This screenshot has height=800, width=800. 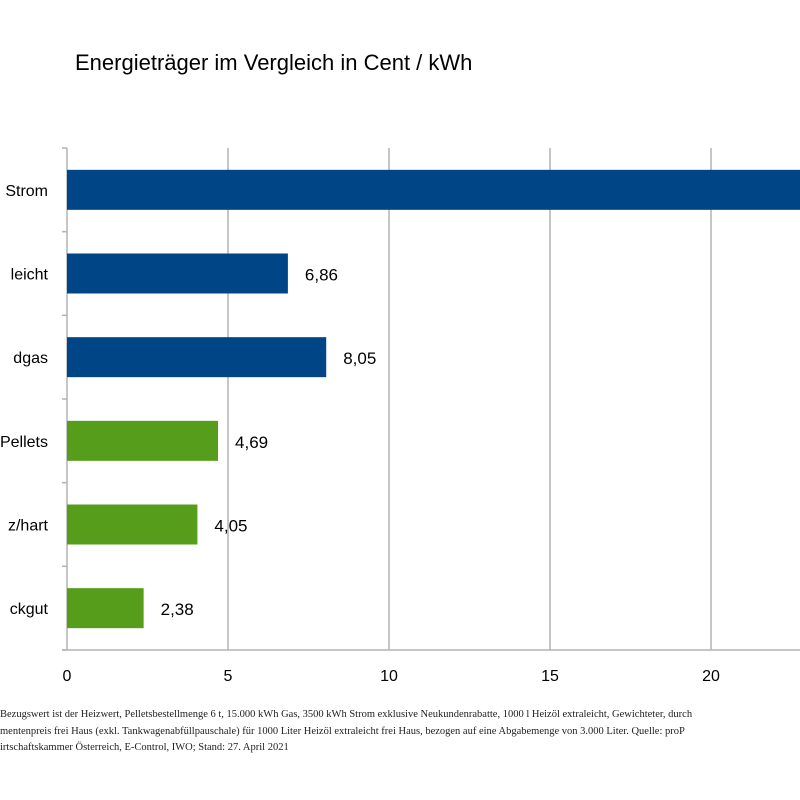 What do you see at coordinates (359, 358) in the screenshot?
I see `data-label: 8,05` at bounding box center [359, 358].